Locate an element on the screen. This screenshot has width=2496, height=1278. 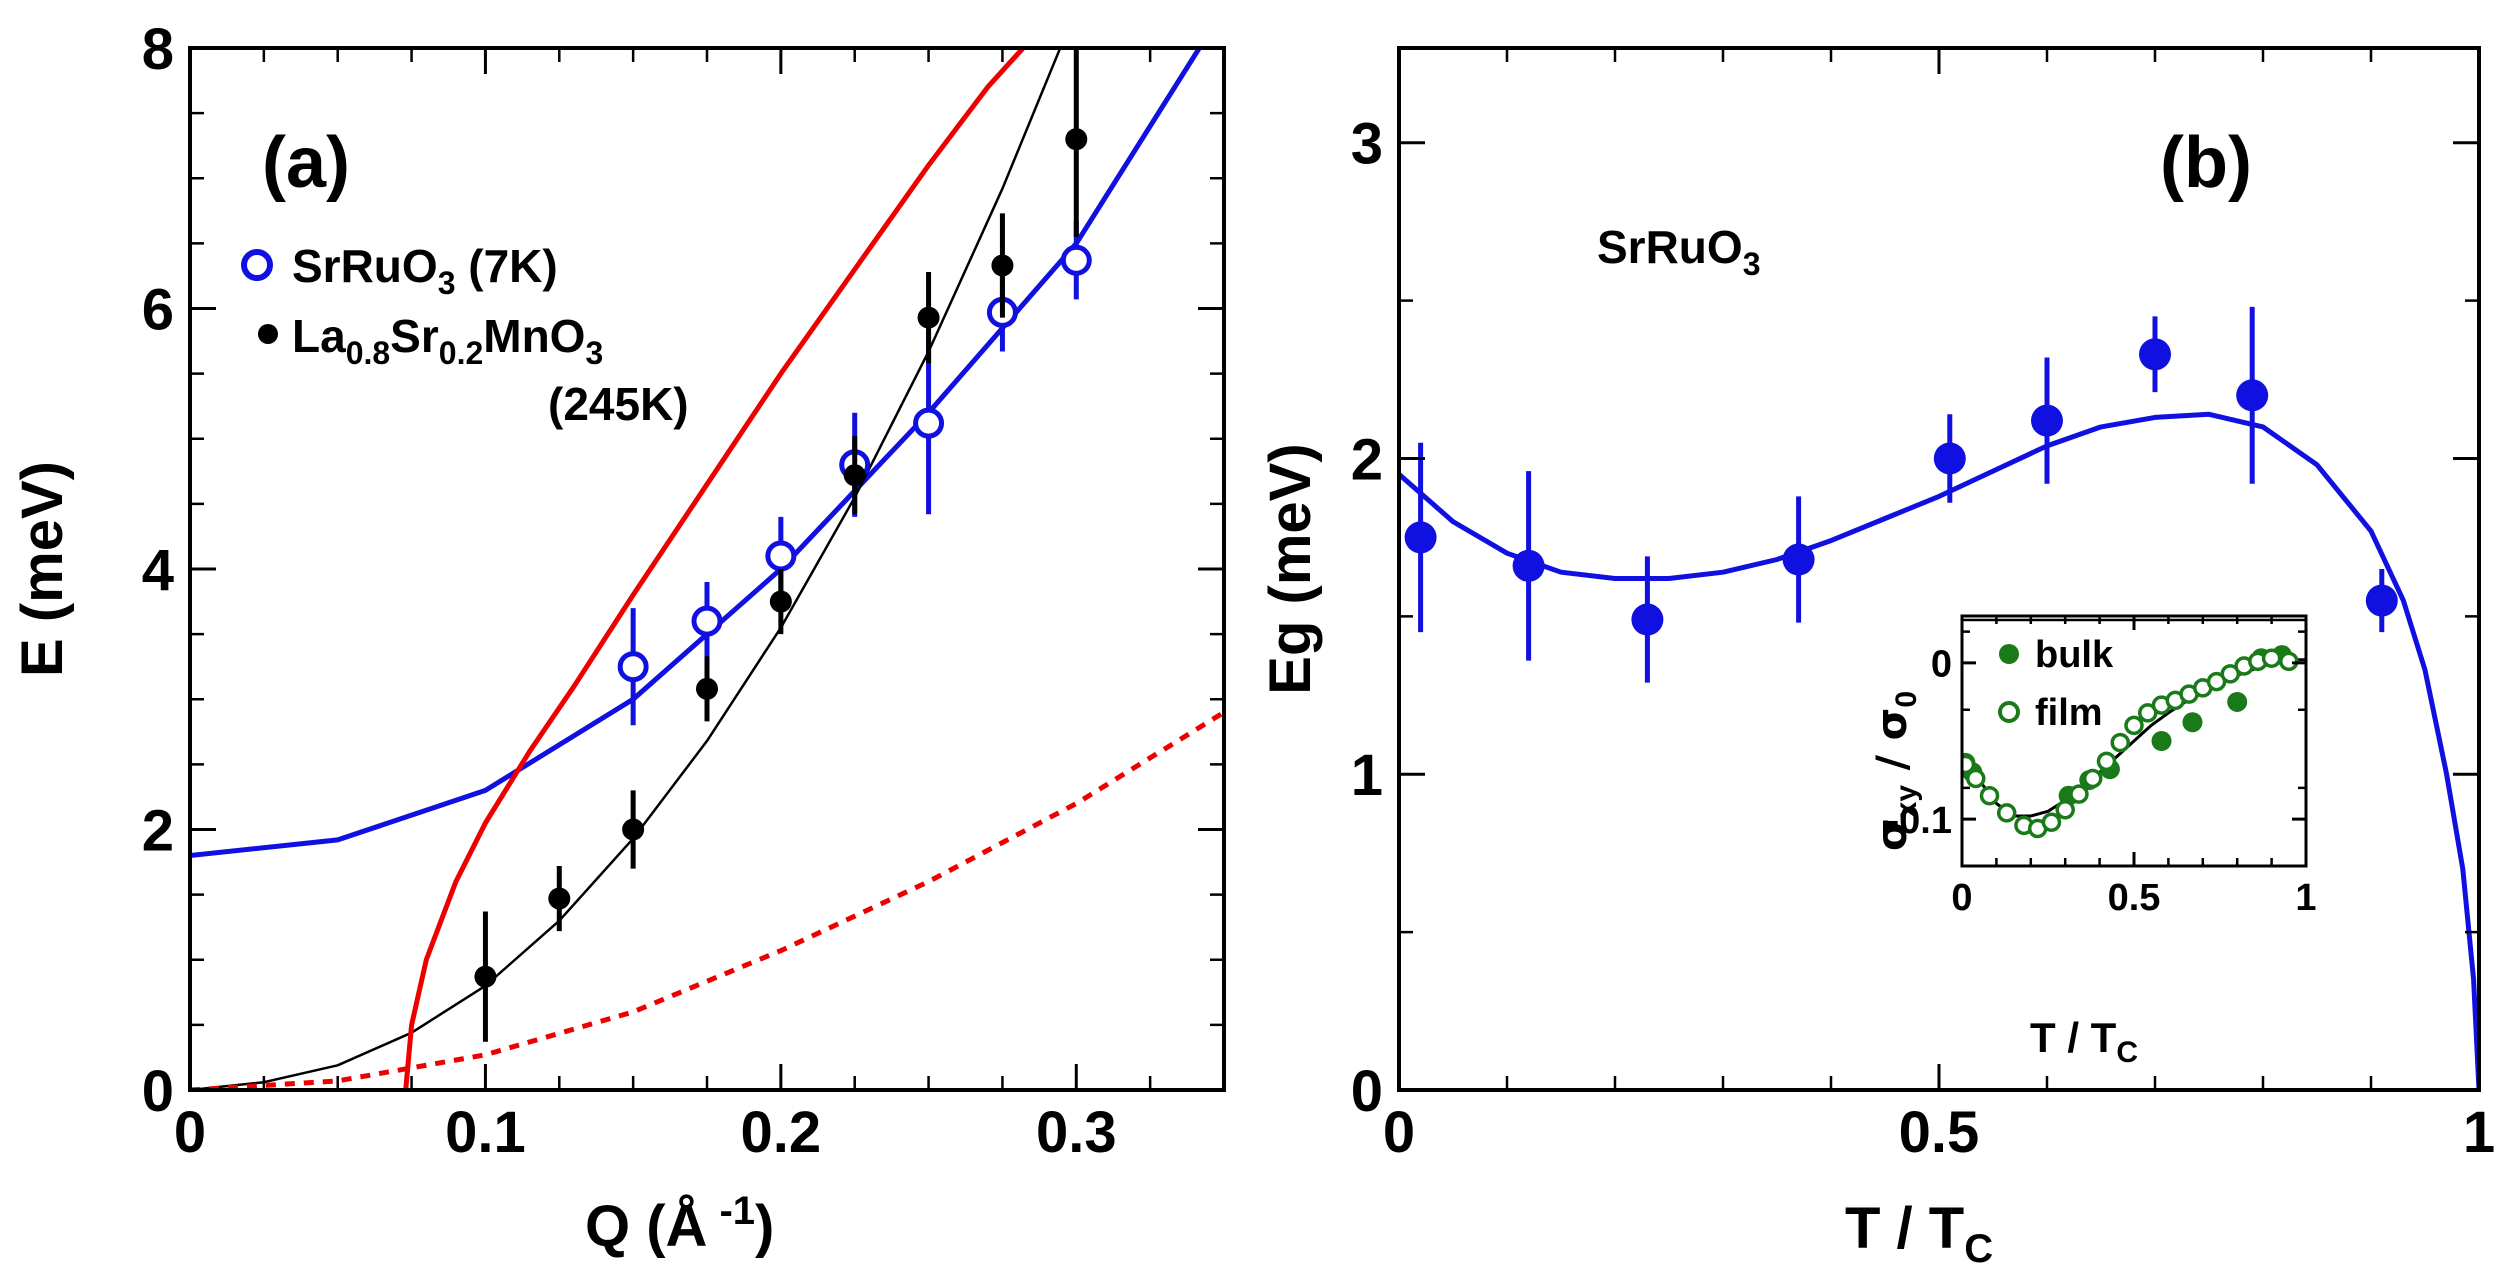
inset-frame is located at coordinates (2134, 741).